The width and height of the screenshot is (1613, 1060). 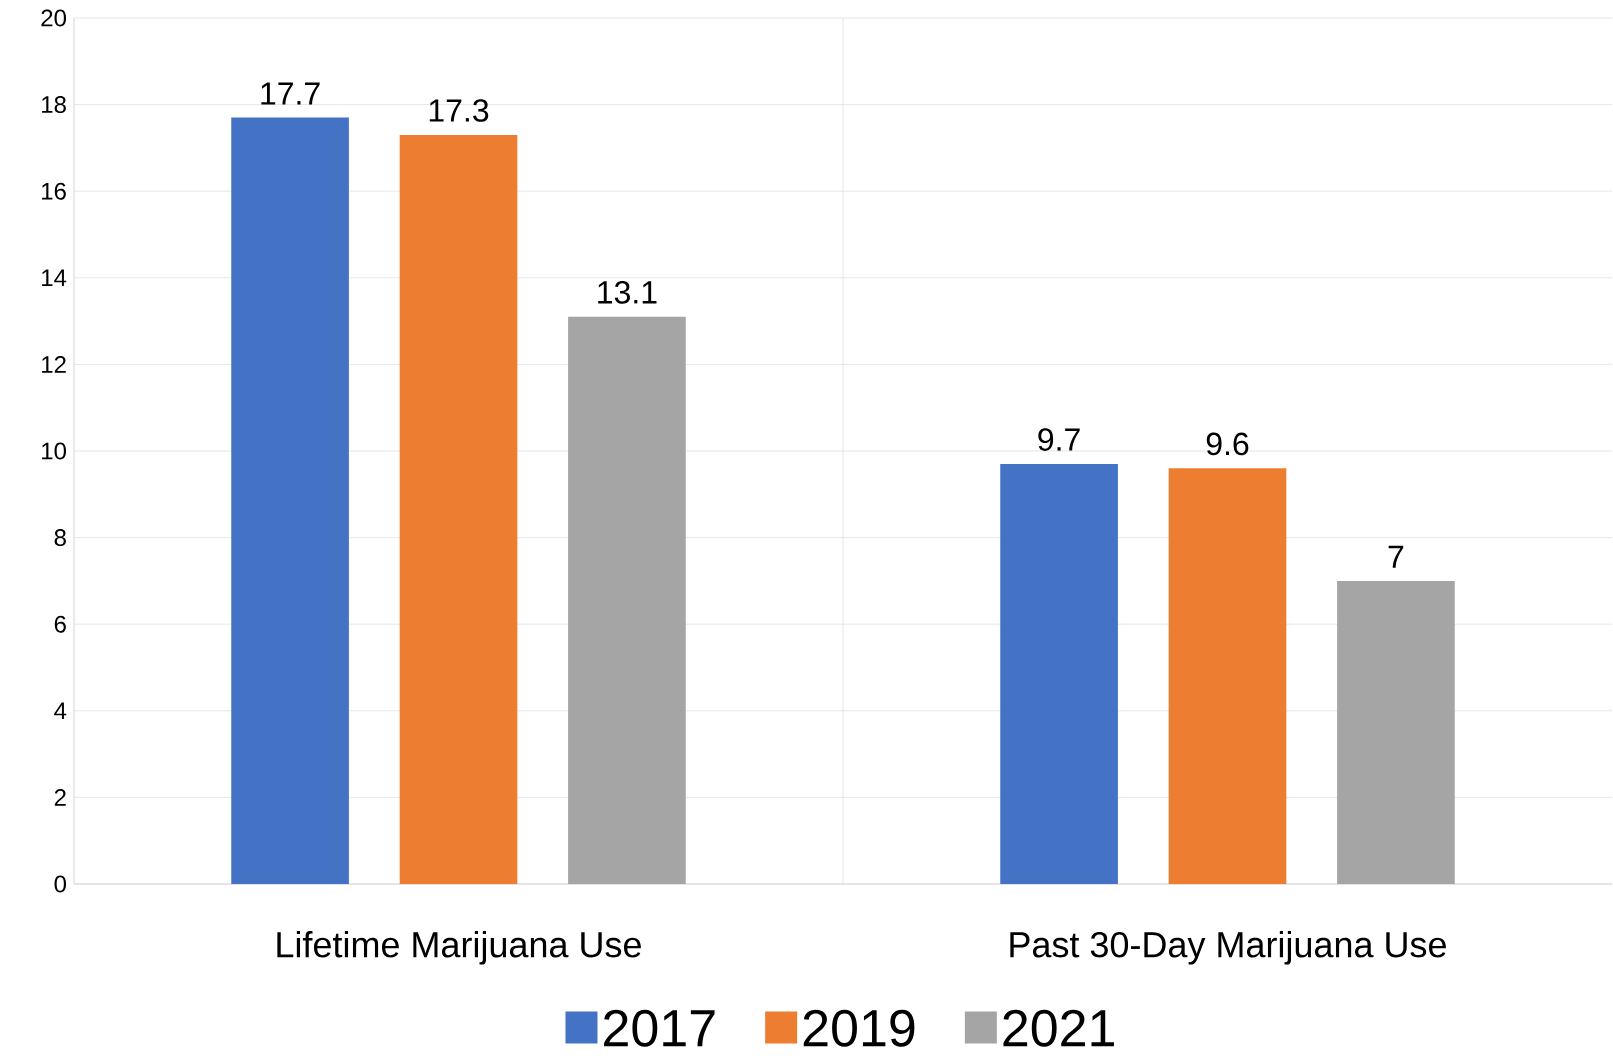 What do you see at coordinates (290, 93) in the screenshot?
I see `data-label: 17.7` at bounding box center [290, 93].